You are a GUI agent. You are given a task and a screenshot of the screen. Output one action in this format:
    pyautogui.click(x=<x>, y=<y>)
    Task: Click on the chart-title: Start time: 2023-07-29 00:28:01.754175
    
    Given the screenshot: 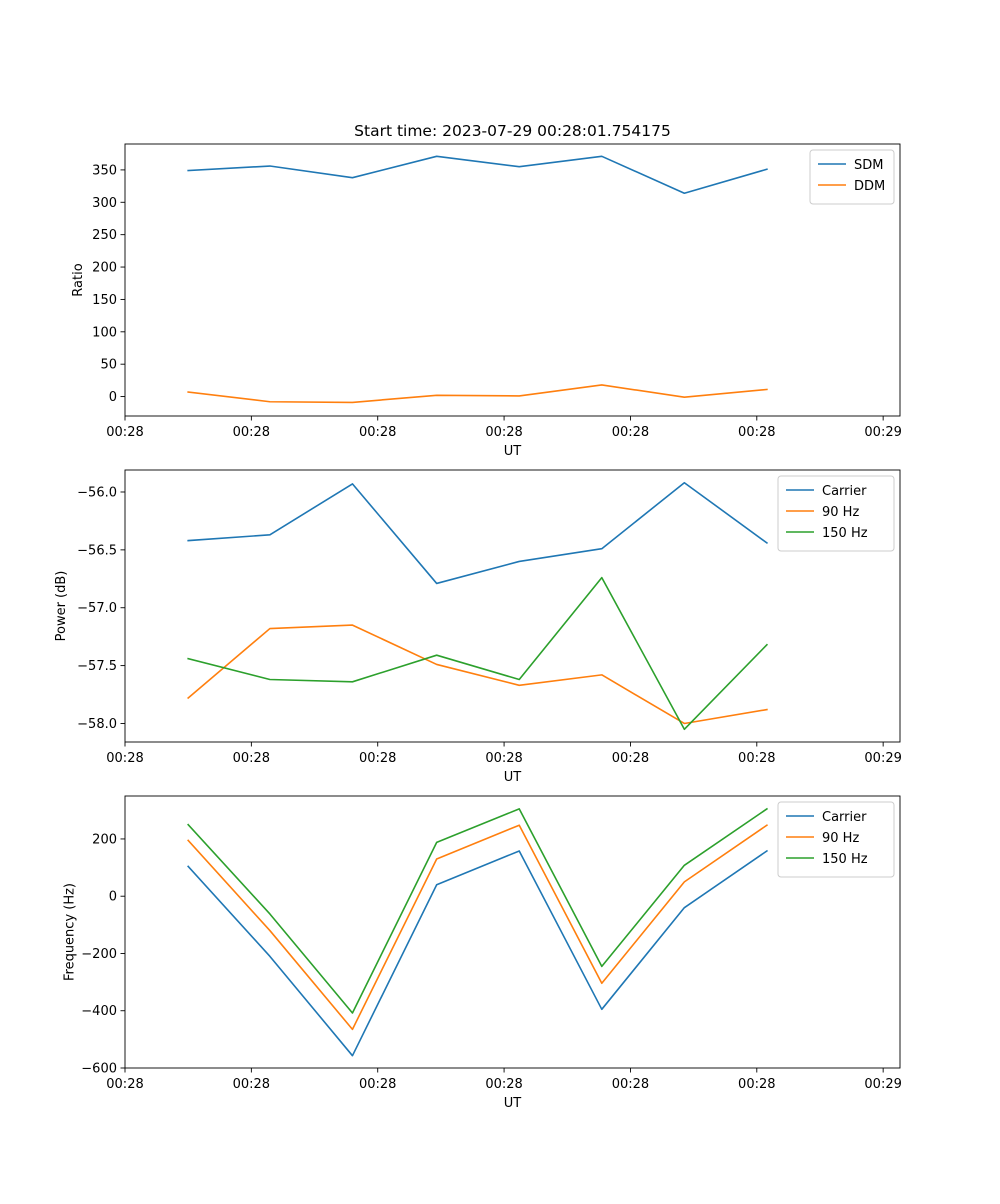 What is the action you would take?
    pyautogui.click(x=512, y=131)
    